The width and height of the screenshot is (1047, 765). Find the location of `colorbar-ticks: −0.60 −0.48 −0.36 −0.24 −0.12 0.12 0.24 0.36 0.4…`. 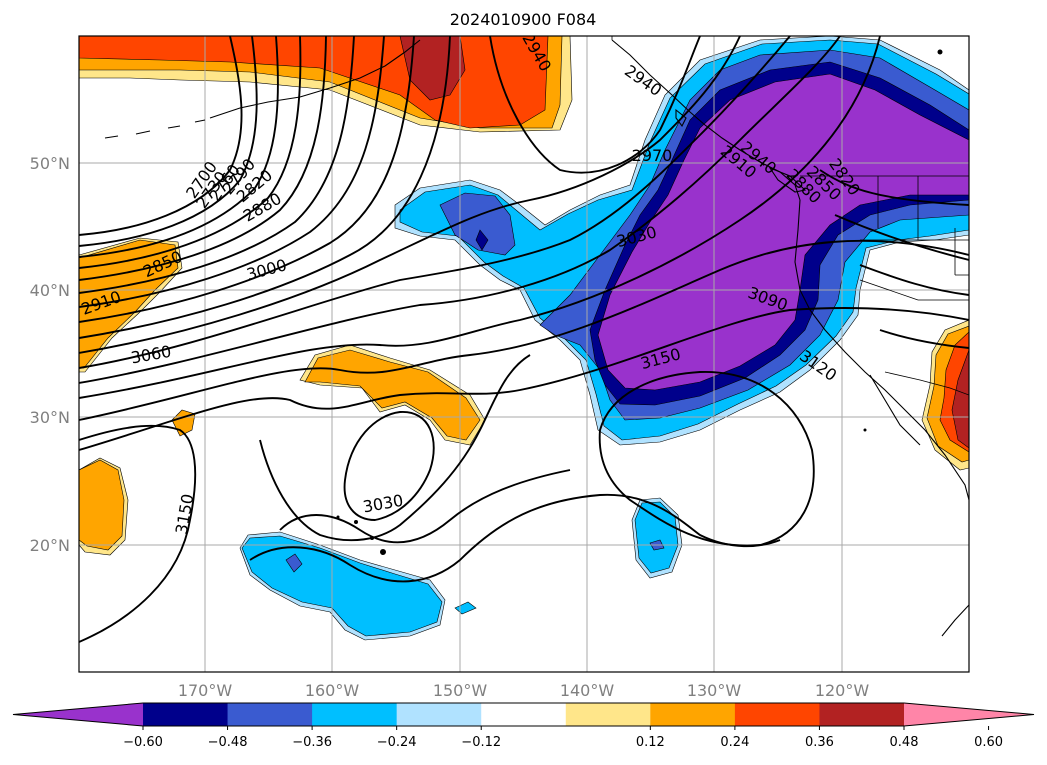

colorbar-ticks: −0.60 −0.48 −0.36 −0.24 −0.12 0.12 0.24 0.36 0.4… is located at coordinates (563, 738).